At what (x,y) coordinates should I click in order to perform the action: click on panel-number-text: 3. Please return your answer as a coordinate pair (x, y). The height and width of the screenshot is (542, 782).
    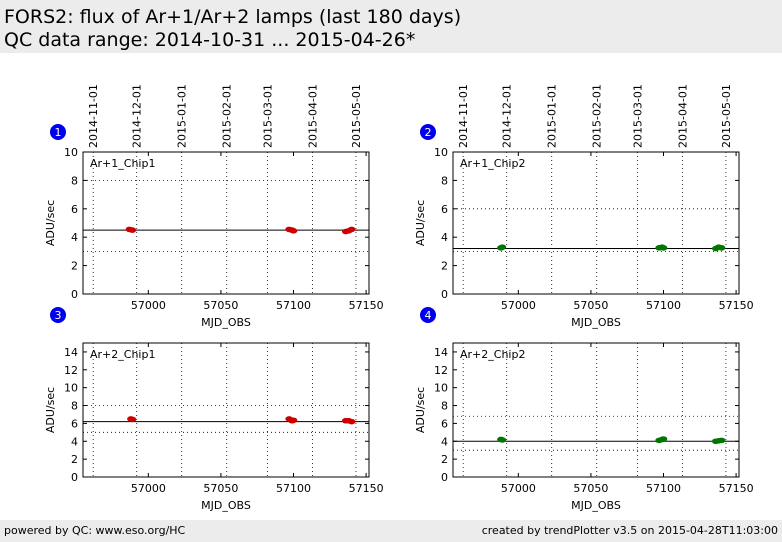
    Looking at the image, I should click on (58, 315).